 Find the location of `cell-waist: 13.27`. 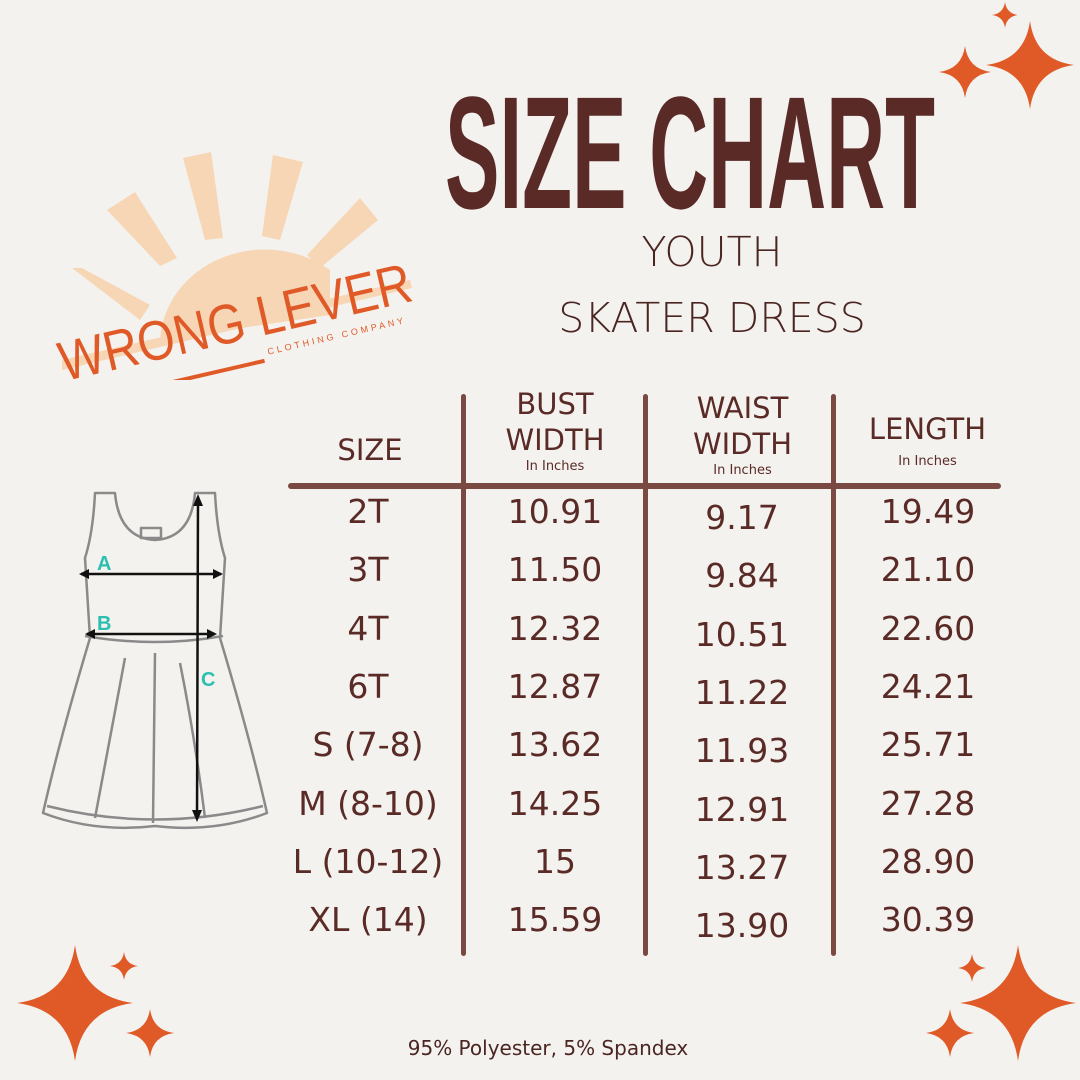

cell-waist: 13.27 is located at coordinates (742, 867).